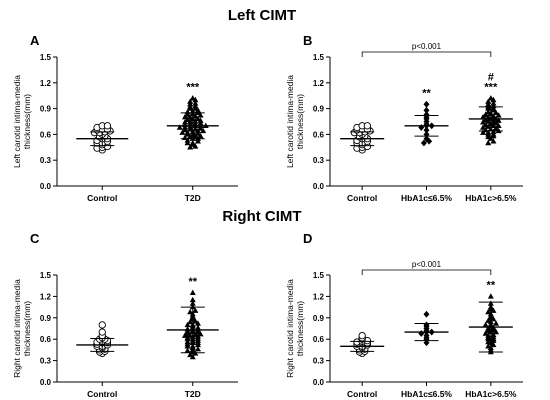  Describe the element at coordinates (262, 15) in the screenshot. I see `section-title-left: Left CIMT` at that location.